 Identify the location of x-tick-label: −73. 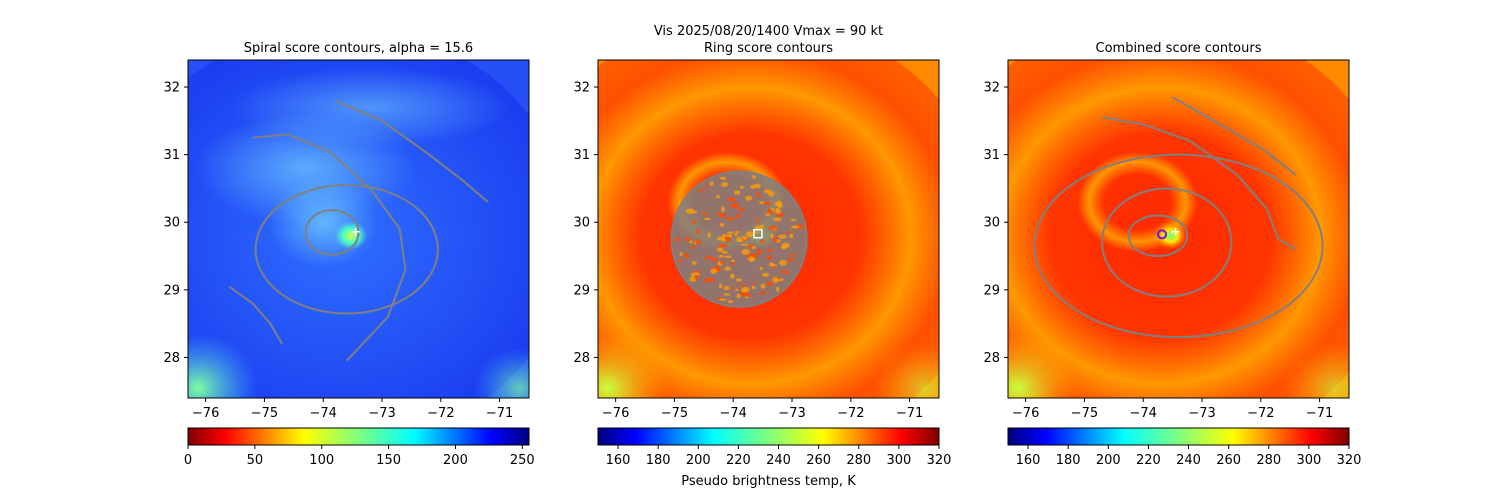
(381, 413).